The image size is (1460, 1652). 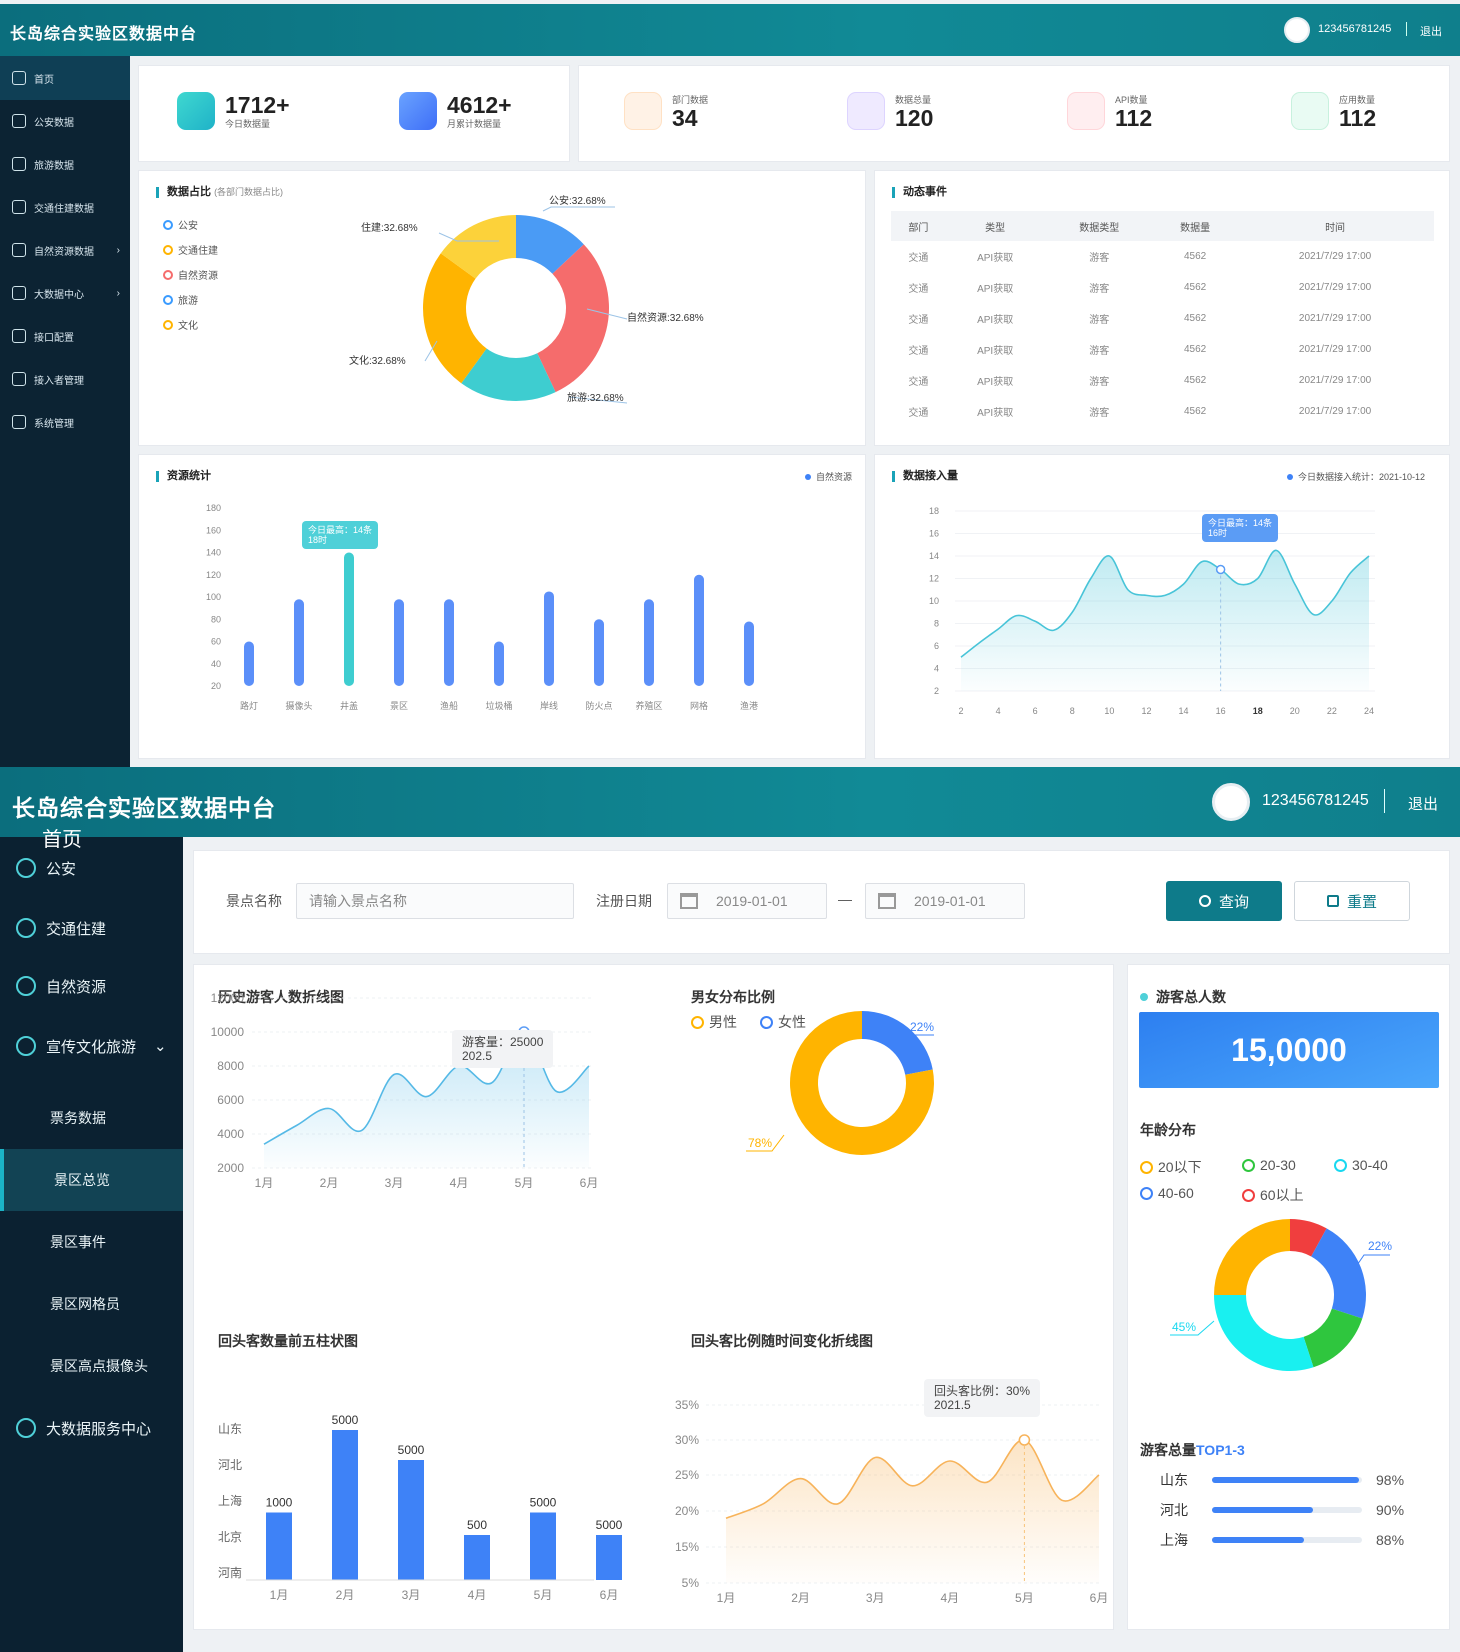 I want to click on x-tick-label: 井盖, so click(x=349, y=705).